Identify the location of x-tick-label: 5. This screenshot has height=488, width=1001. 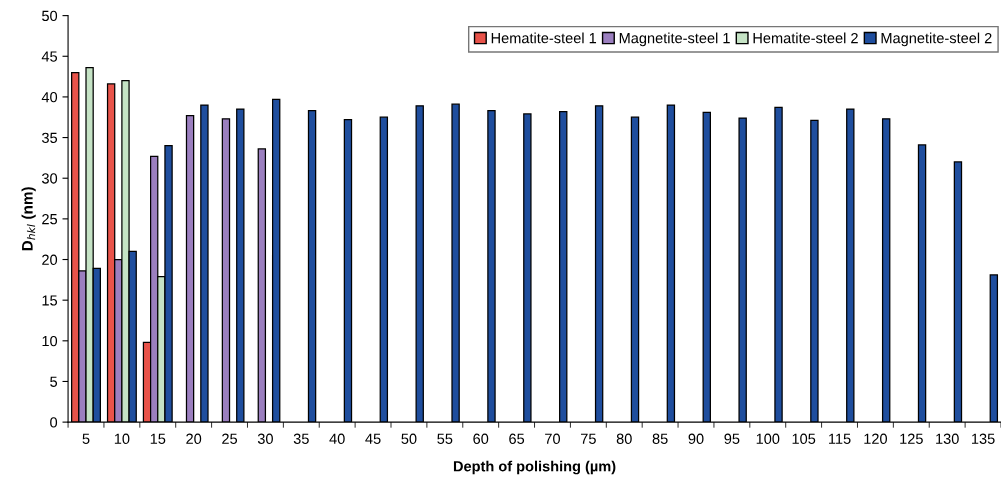
(86, 438).